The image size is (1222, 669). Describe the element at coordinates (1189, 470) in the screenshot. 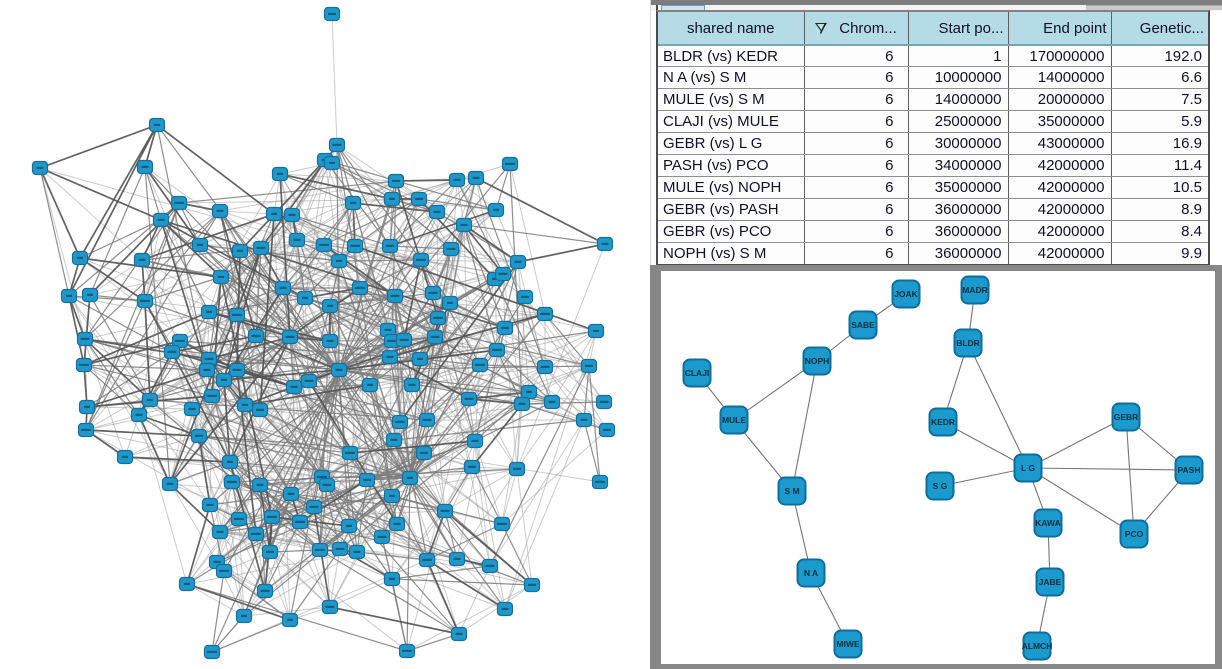

I see `svg-text: PASH` at that location.